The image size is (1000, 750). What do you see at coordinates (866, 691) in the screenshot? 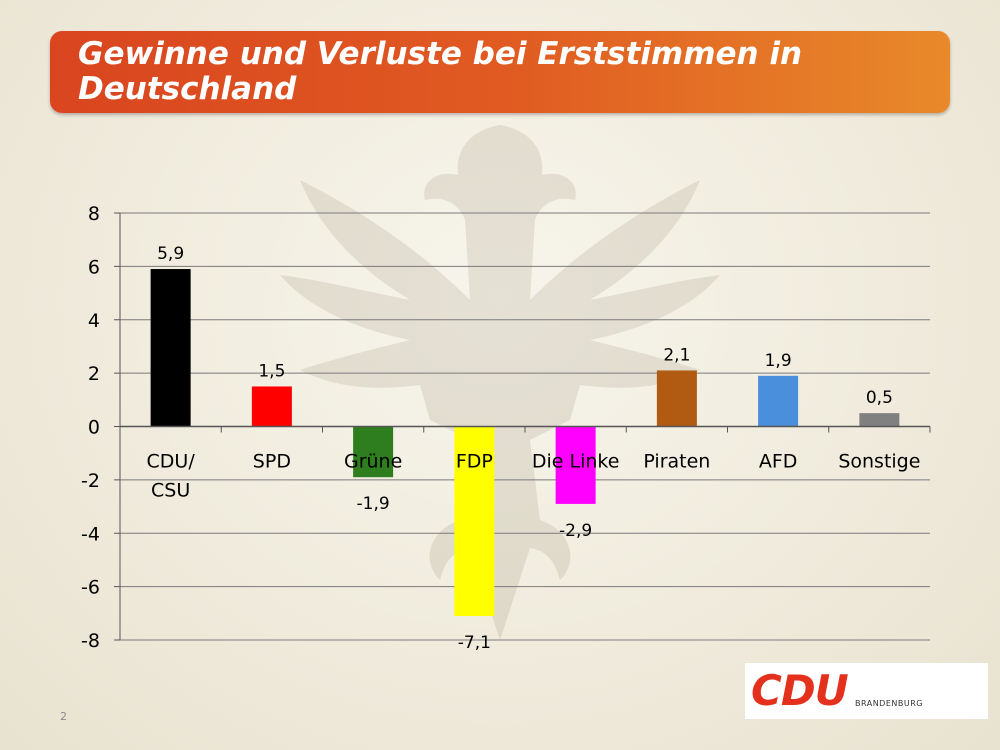
I see `cdu-logo: CDU BRANDENBURG` at bounding box center [866, 691].